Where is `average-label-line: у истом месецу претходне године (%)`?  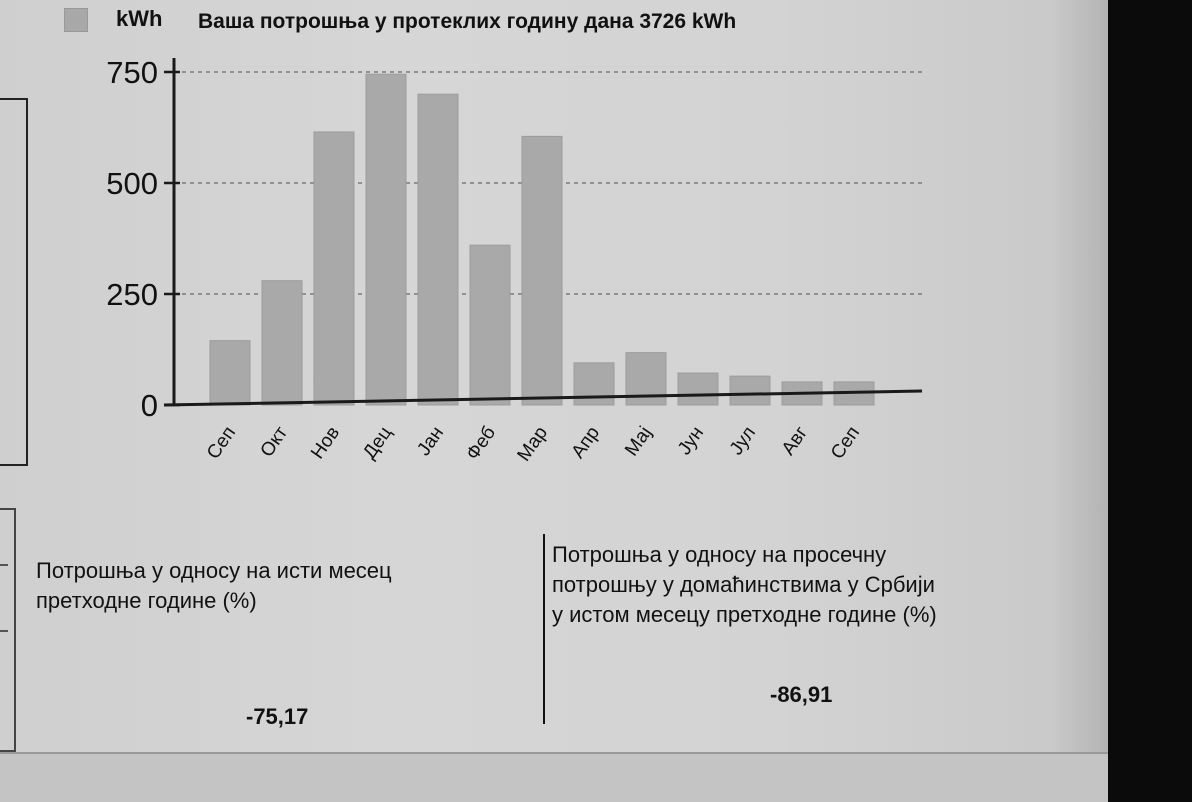 average-label-line: у истом месецу претходне године (%) is located at coordinates (744, 614).